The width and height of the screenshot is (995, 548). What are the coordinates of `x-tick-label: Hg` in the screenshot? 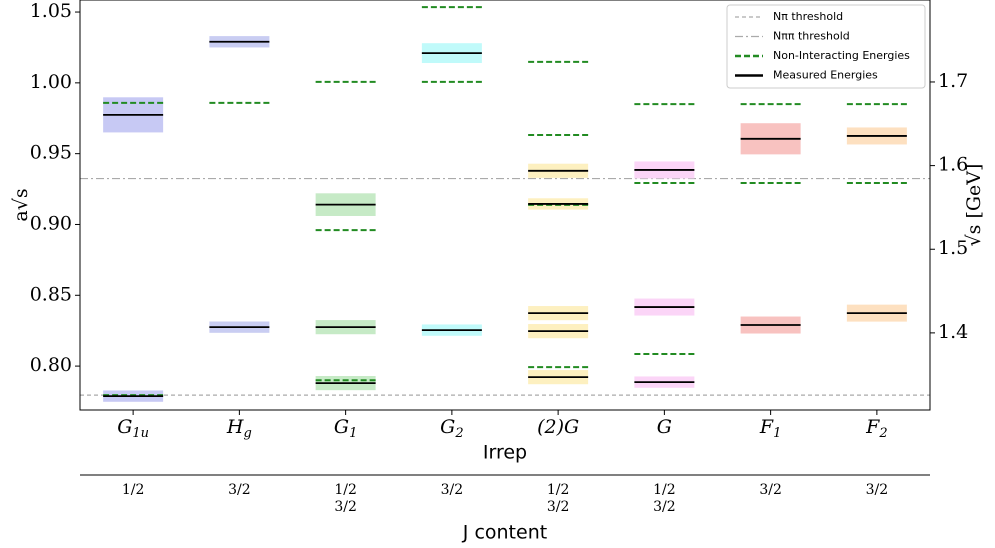 It's located at (239, 428).